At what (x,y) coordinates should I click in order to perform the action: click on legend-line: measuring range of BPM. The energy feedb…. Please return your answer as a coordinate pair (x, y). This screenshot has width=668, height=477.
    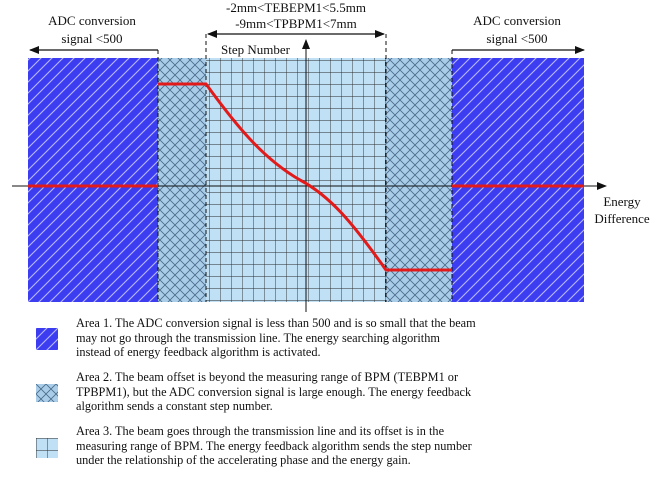
    Looking at the image, I should click on (274, 445).